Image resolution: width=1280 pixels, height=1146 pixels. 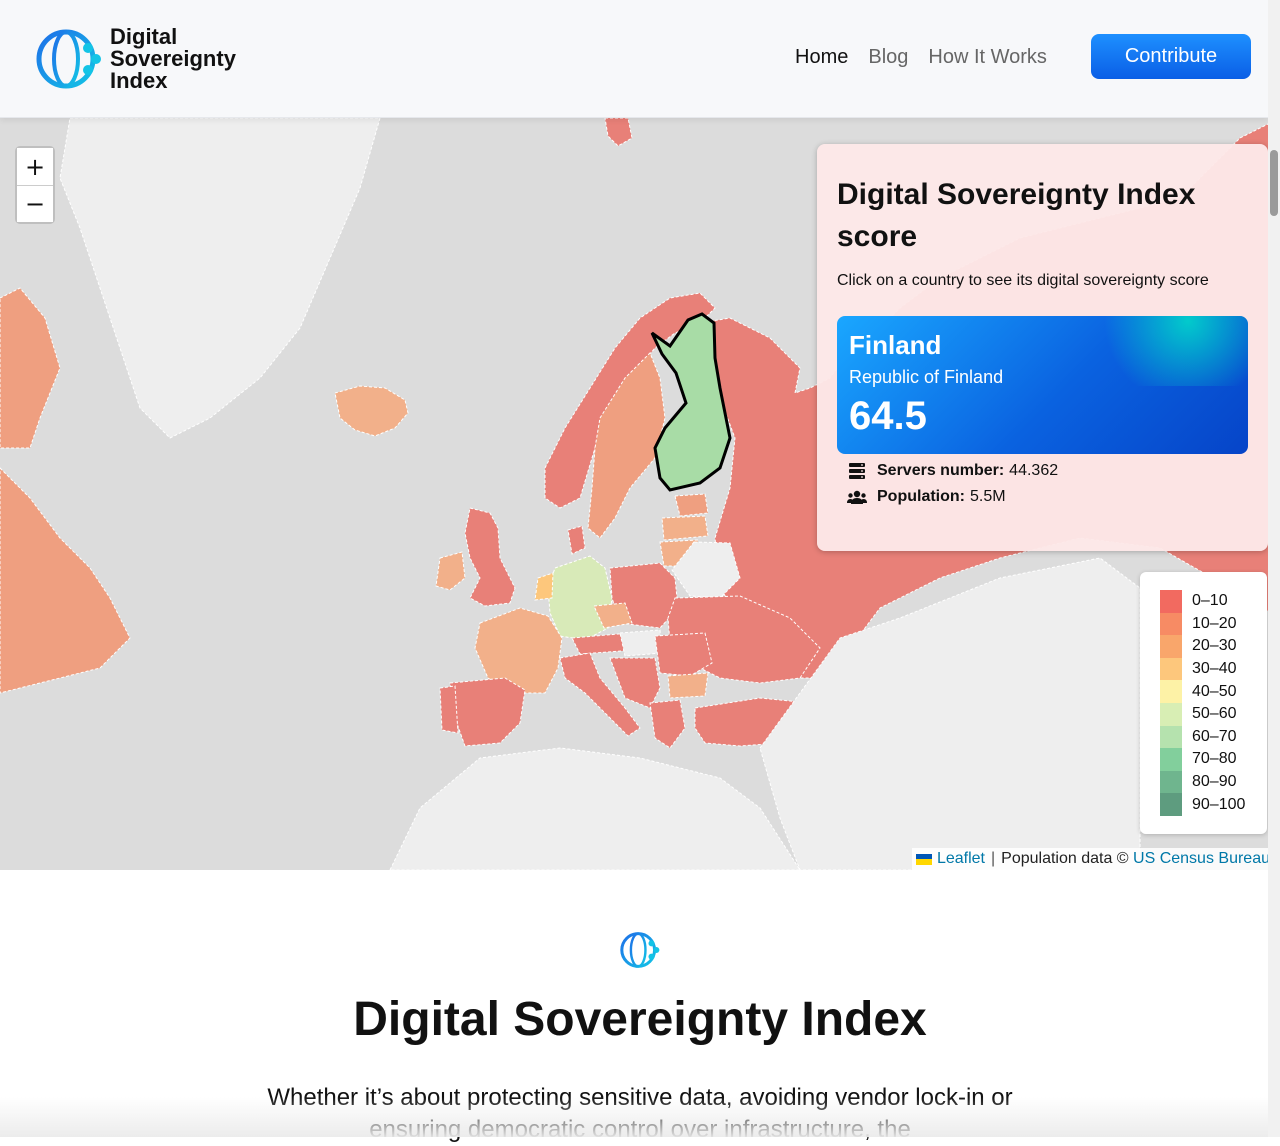 What do you see at coordinates (173, 58) in the screenshot?
I see `logo-text: Digital Sovereignty Index` at bounding box center [173, 58].